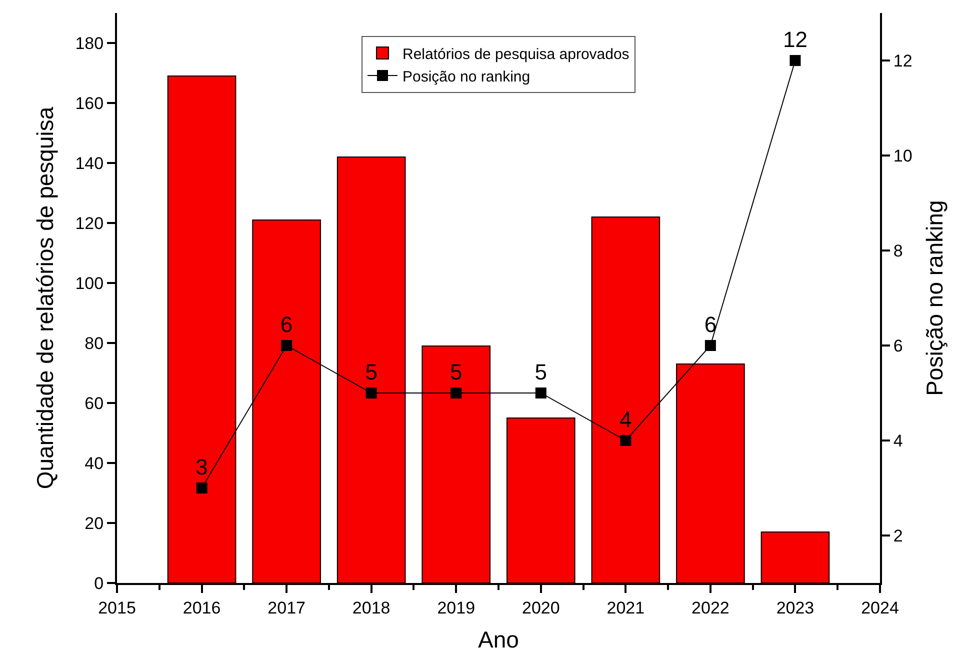 Image resolution: width=979 pixels, height=670 pixels. What do you see at coordinates (371, 608) in the screenshot?
I see `x-tick-label: 2018` at bounding box center [371, 608].